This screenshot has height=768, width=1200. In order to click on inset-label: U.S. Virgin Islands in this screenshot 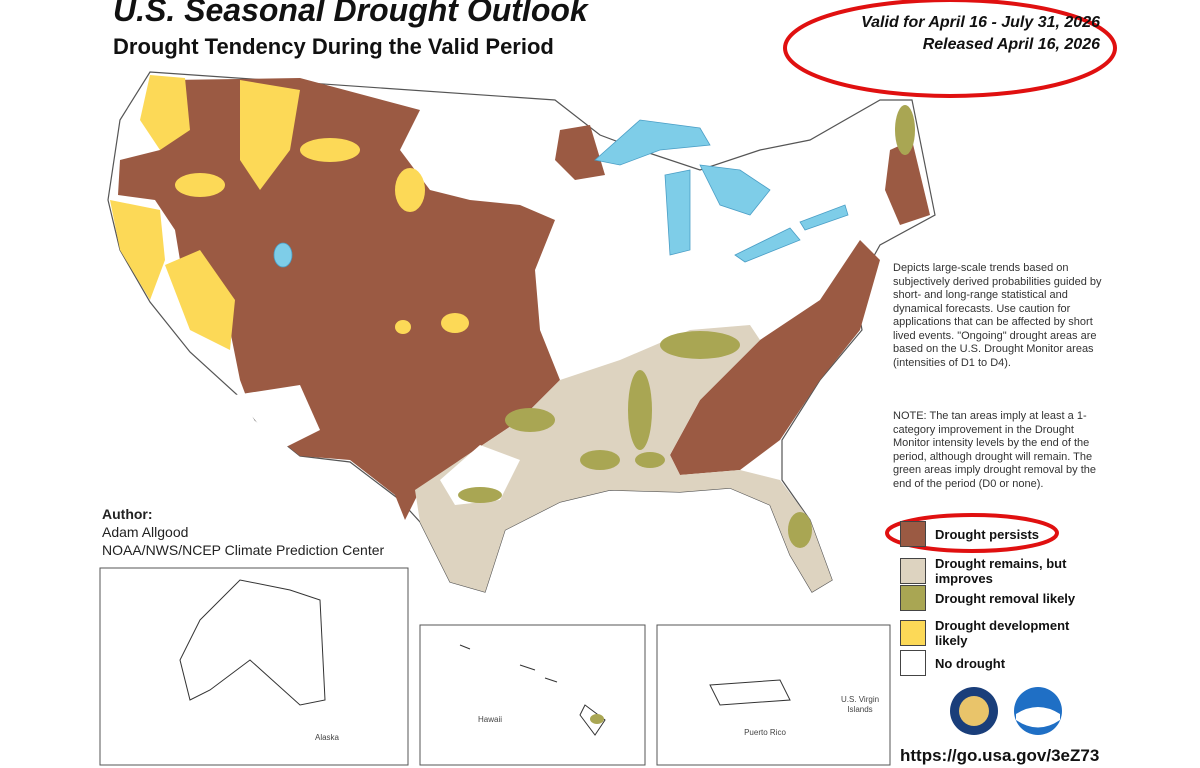, I will do `click(860, 704)`.